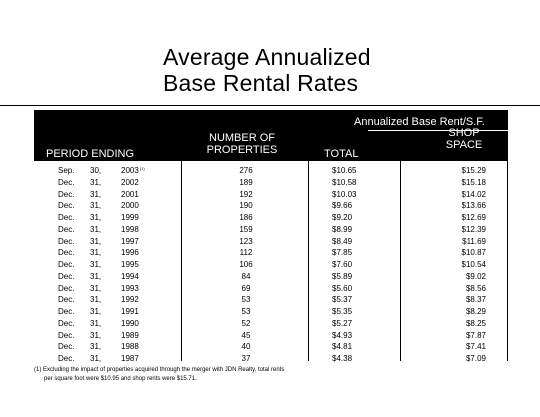  Describe the element at coordinates (242, 138) in the screenshot. I see `header-num-line-1: NUMBER OF` at that location.